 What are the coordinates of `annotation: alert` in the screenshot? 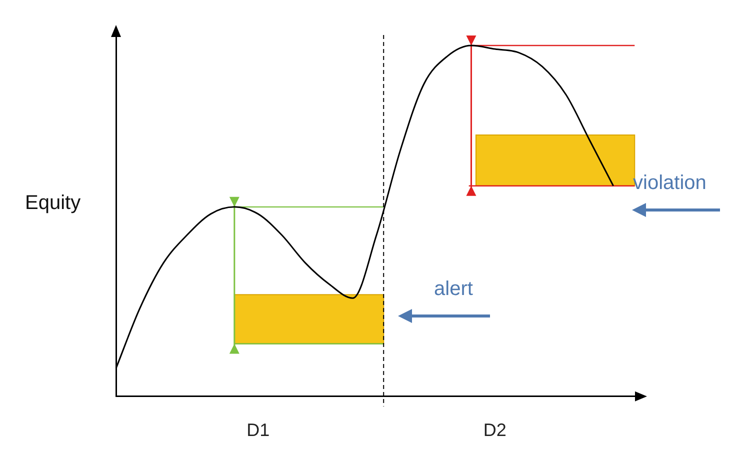 It's located at (453, 289).